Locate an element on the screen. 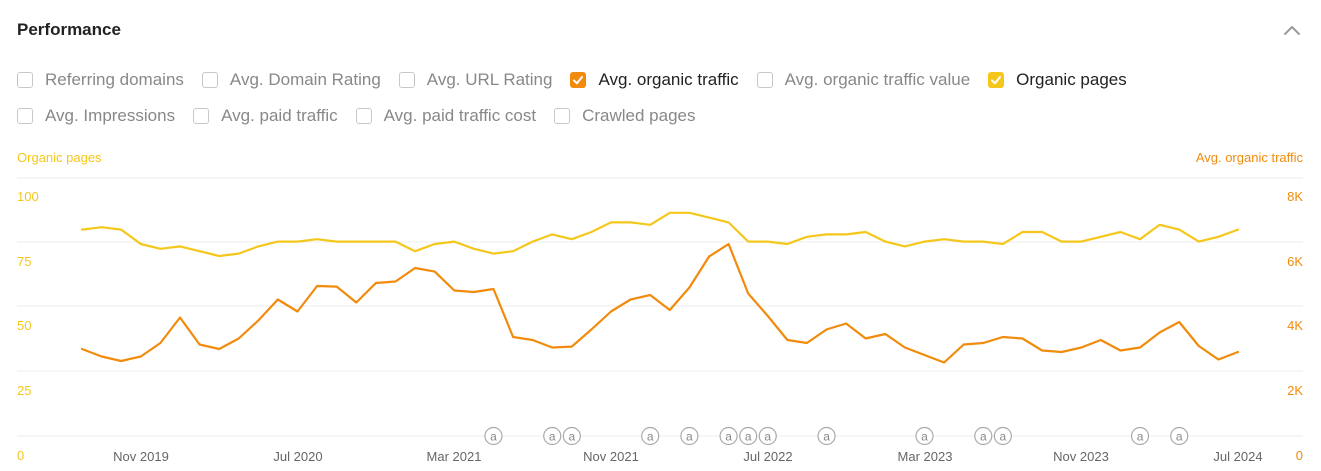  checkbox-avg-url-rating is located at coordinates (406, 80).